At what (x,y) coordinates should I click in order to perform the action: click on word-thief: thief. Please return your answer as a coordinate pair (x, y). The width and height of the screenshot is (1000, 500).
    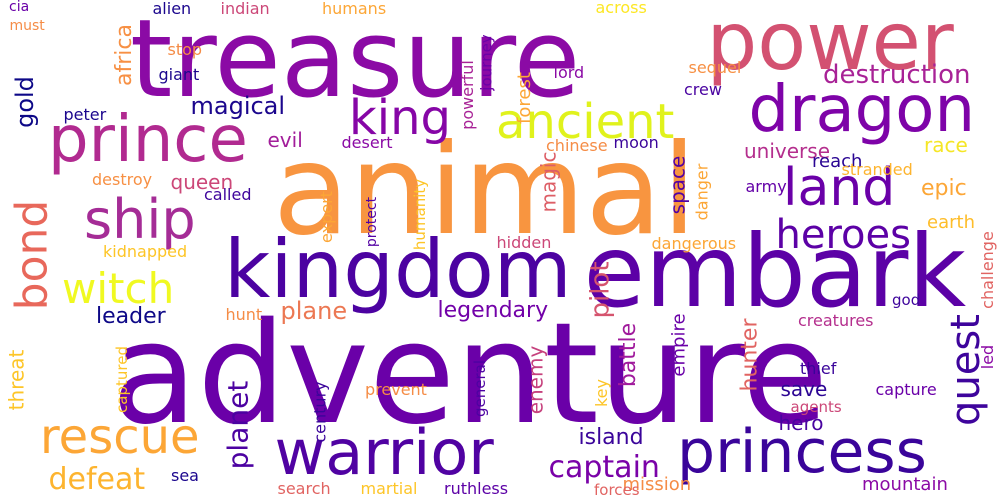
    Looking at the image, I should click on (818, 368).